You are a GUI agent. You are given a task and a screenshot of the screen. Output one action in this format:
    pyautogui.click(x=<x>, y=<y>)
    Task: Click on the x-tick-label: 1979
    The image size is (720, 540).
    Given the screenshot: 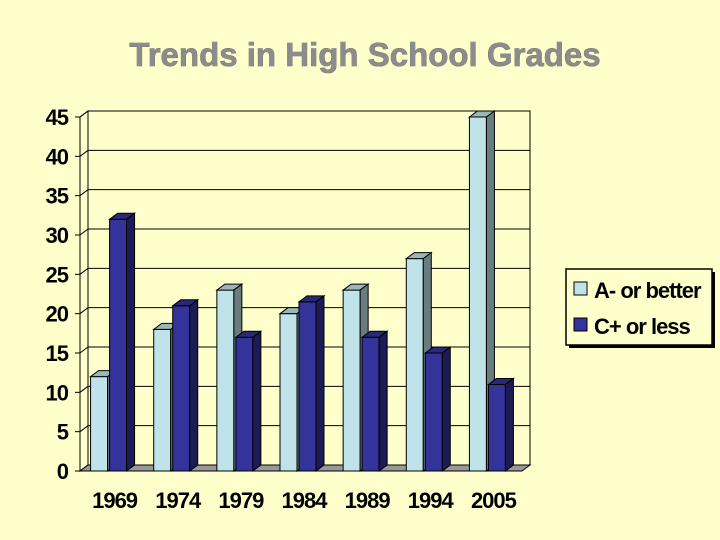 What is the action you would take?
    pyautogui.click(x=241, y=500)
    